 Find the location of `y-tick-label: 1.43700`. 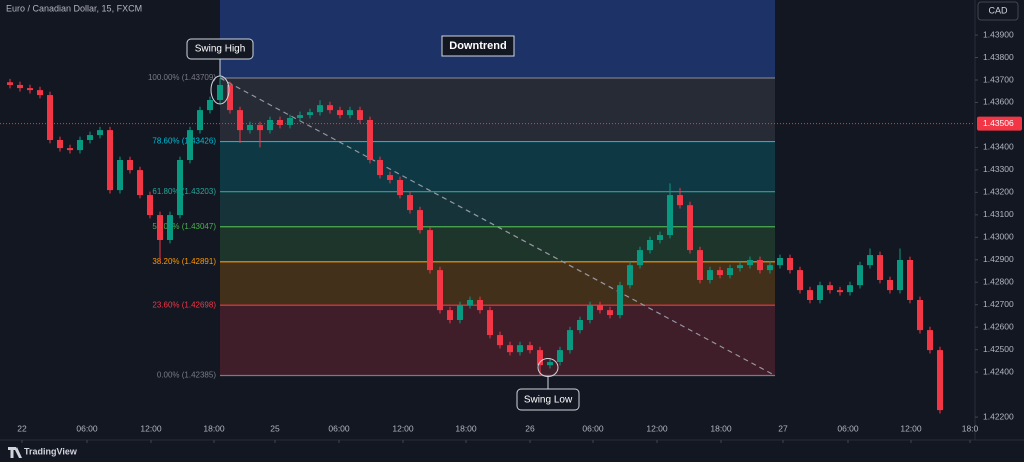

y-tick-label: 1.43700 is located at coordinates (998, 79).